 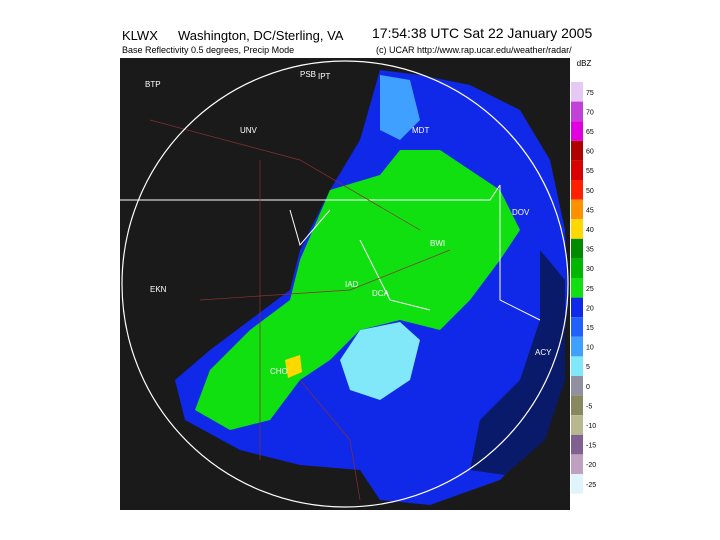 I want to click on legend-label: 20, so click(x=590, y=308).